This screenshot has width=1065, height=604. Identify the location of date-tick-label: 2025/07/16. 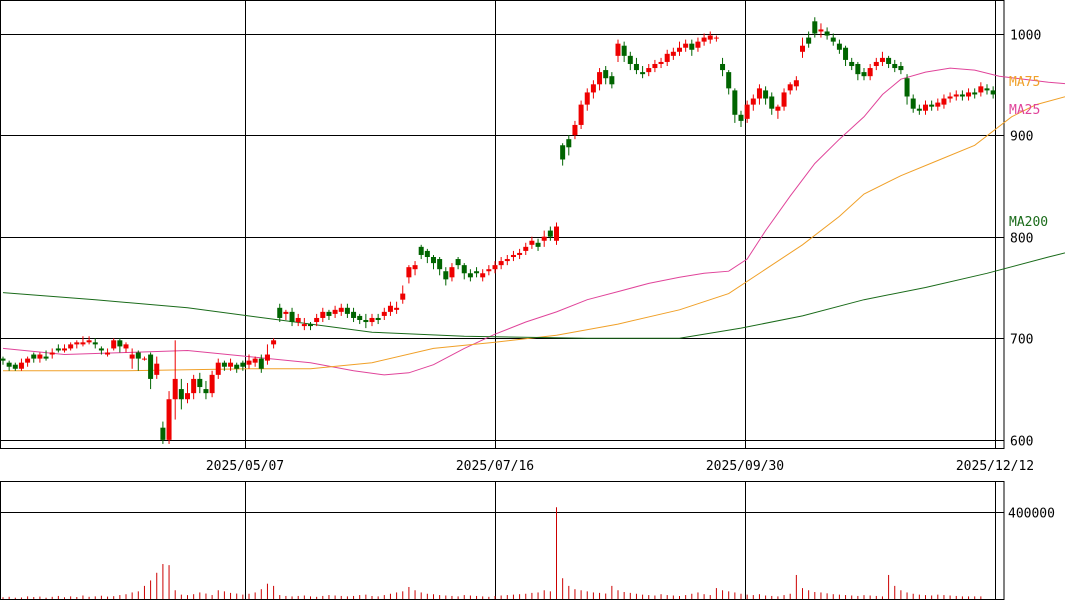
(495, 466).